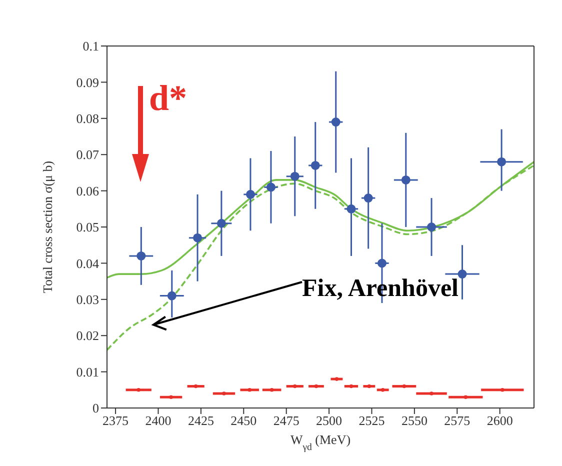 This screenshot has width=562, height=466. I want to click on x-tick-label: 2550, so click(414, 420).